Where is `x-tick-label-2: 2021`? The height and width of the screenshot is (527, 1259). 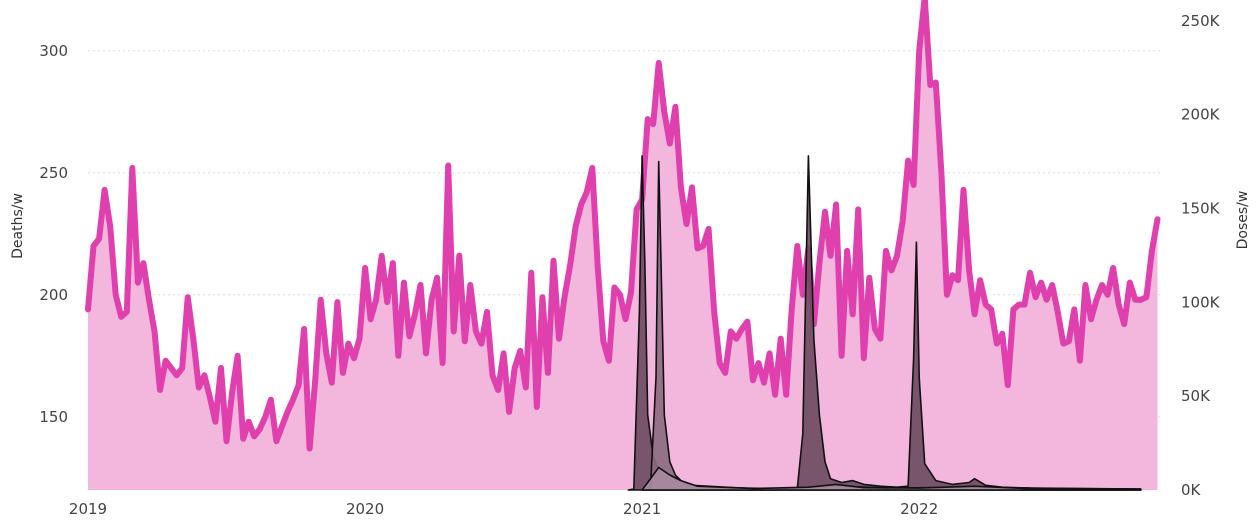 x-tick-label-2: 2021 is located at coordinates (642, 509).